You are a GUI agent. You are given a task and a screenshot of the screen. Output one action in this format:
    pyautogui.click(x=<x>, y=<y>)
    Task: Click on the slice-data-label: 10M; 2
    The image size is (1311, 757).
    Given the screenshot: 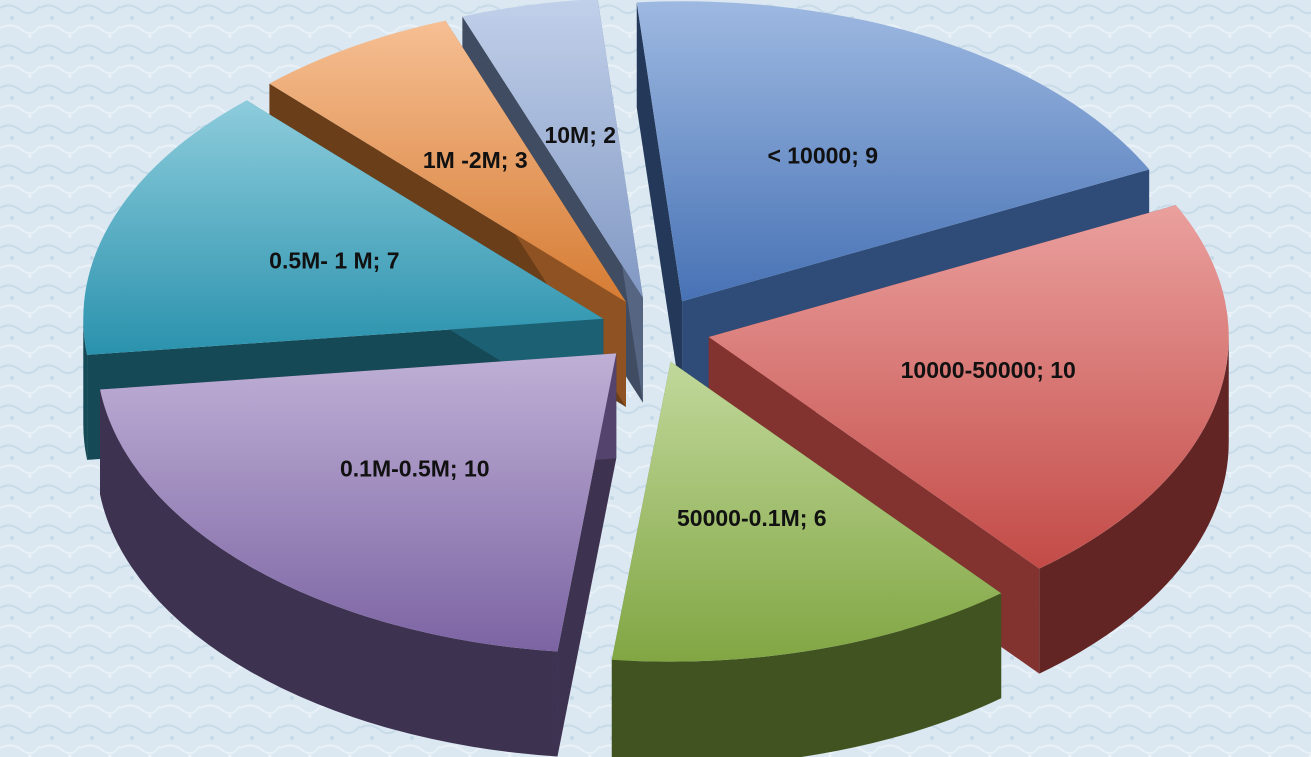 What is the action you would take?
    pyautogui.click(x=580, y=135)
    